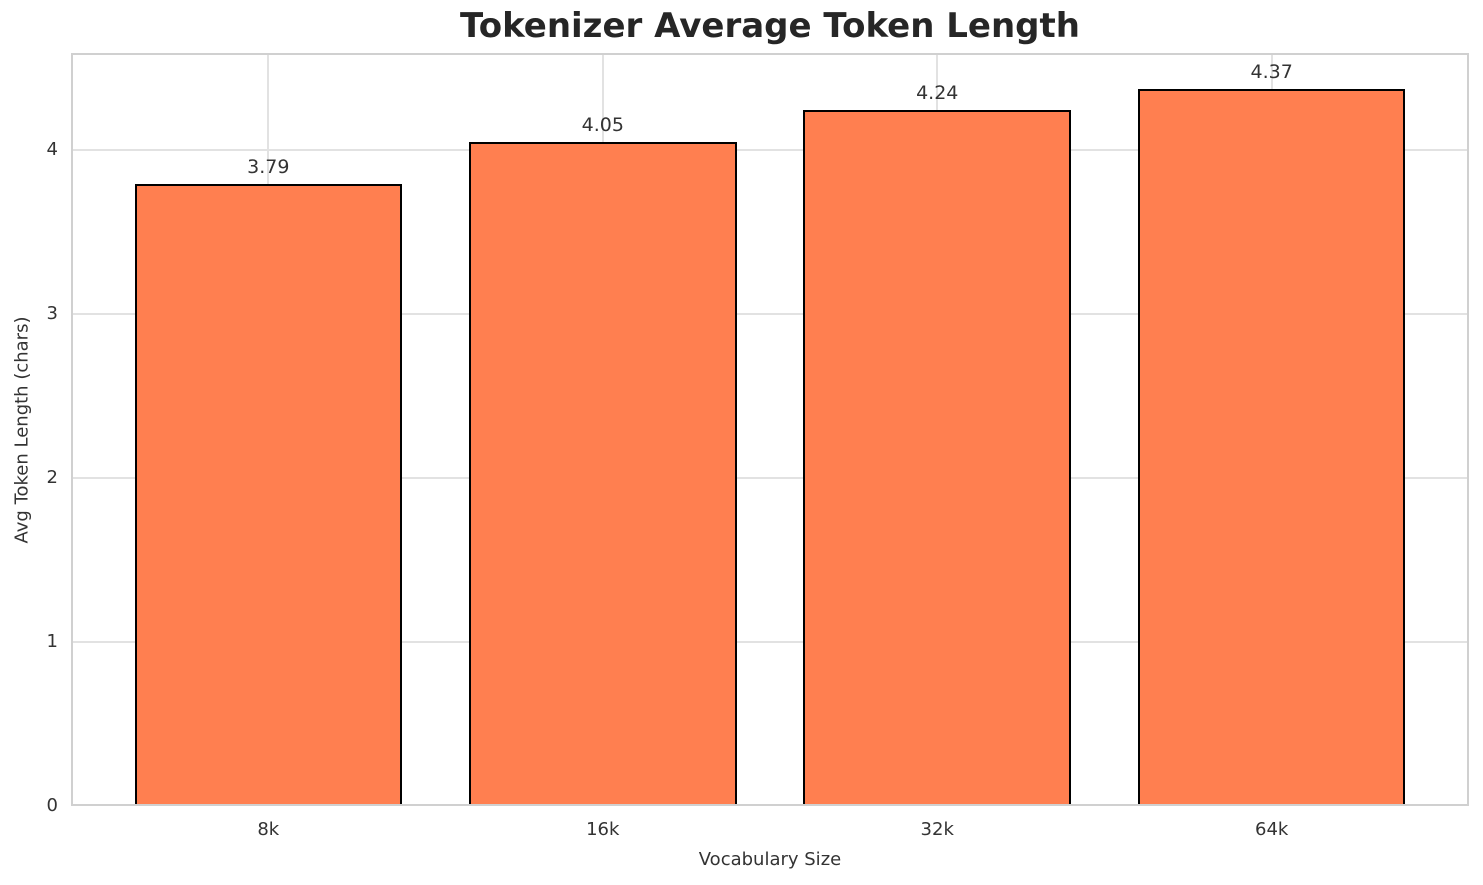 The width and height of the screenshot is (1483, 885). What do you see at coordinates (602, 473) in the screenshot?
I see `bar-16k` at bounding box center [602, 473].